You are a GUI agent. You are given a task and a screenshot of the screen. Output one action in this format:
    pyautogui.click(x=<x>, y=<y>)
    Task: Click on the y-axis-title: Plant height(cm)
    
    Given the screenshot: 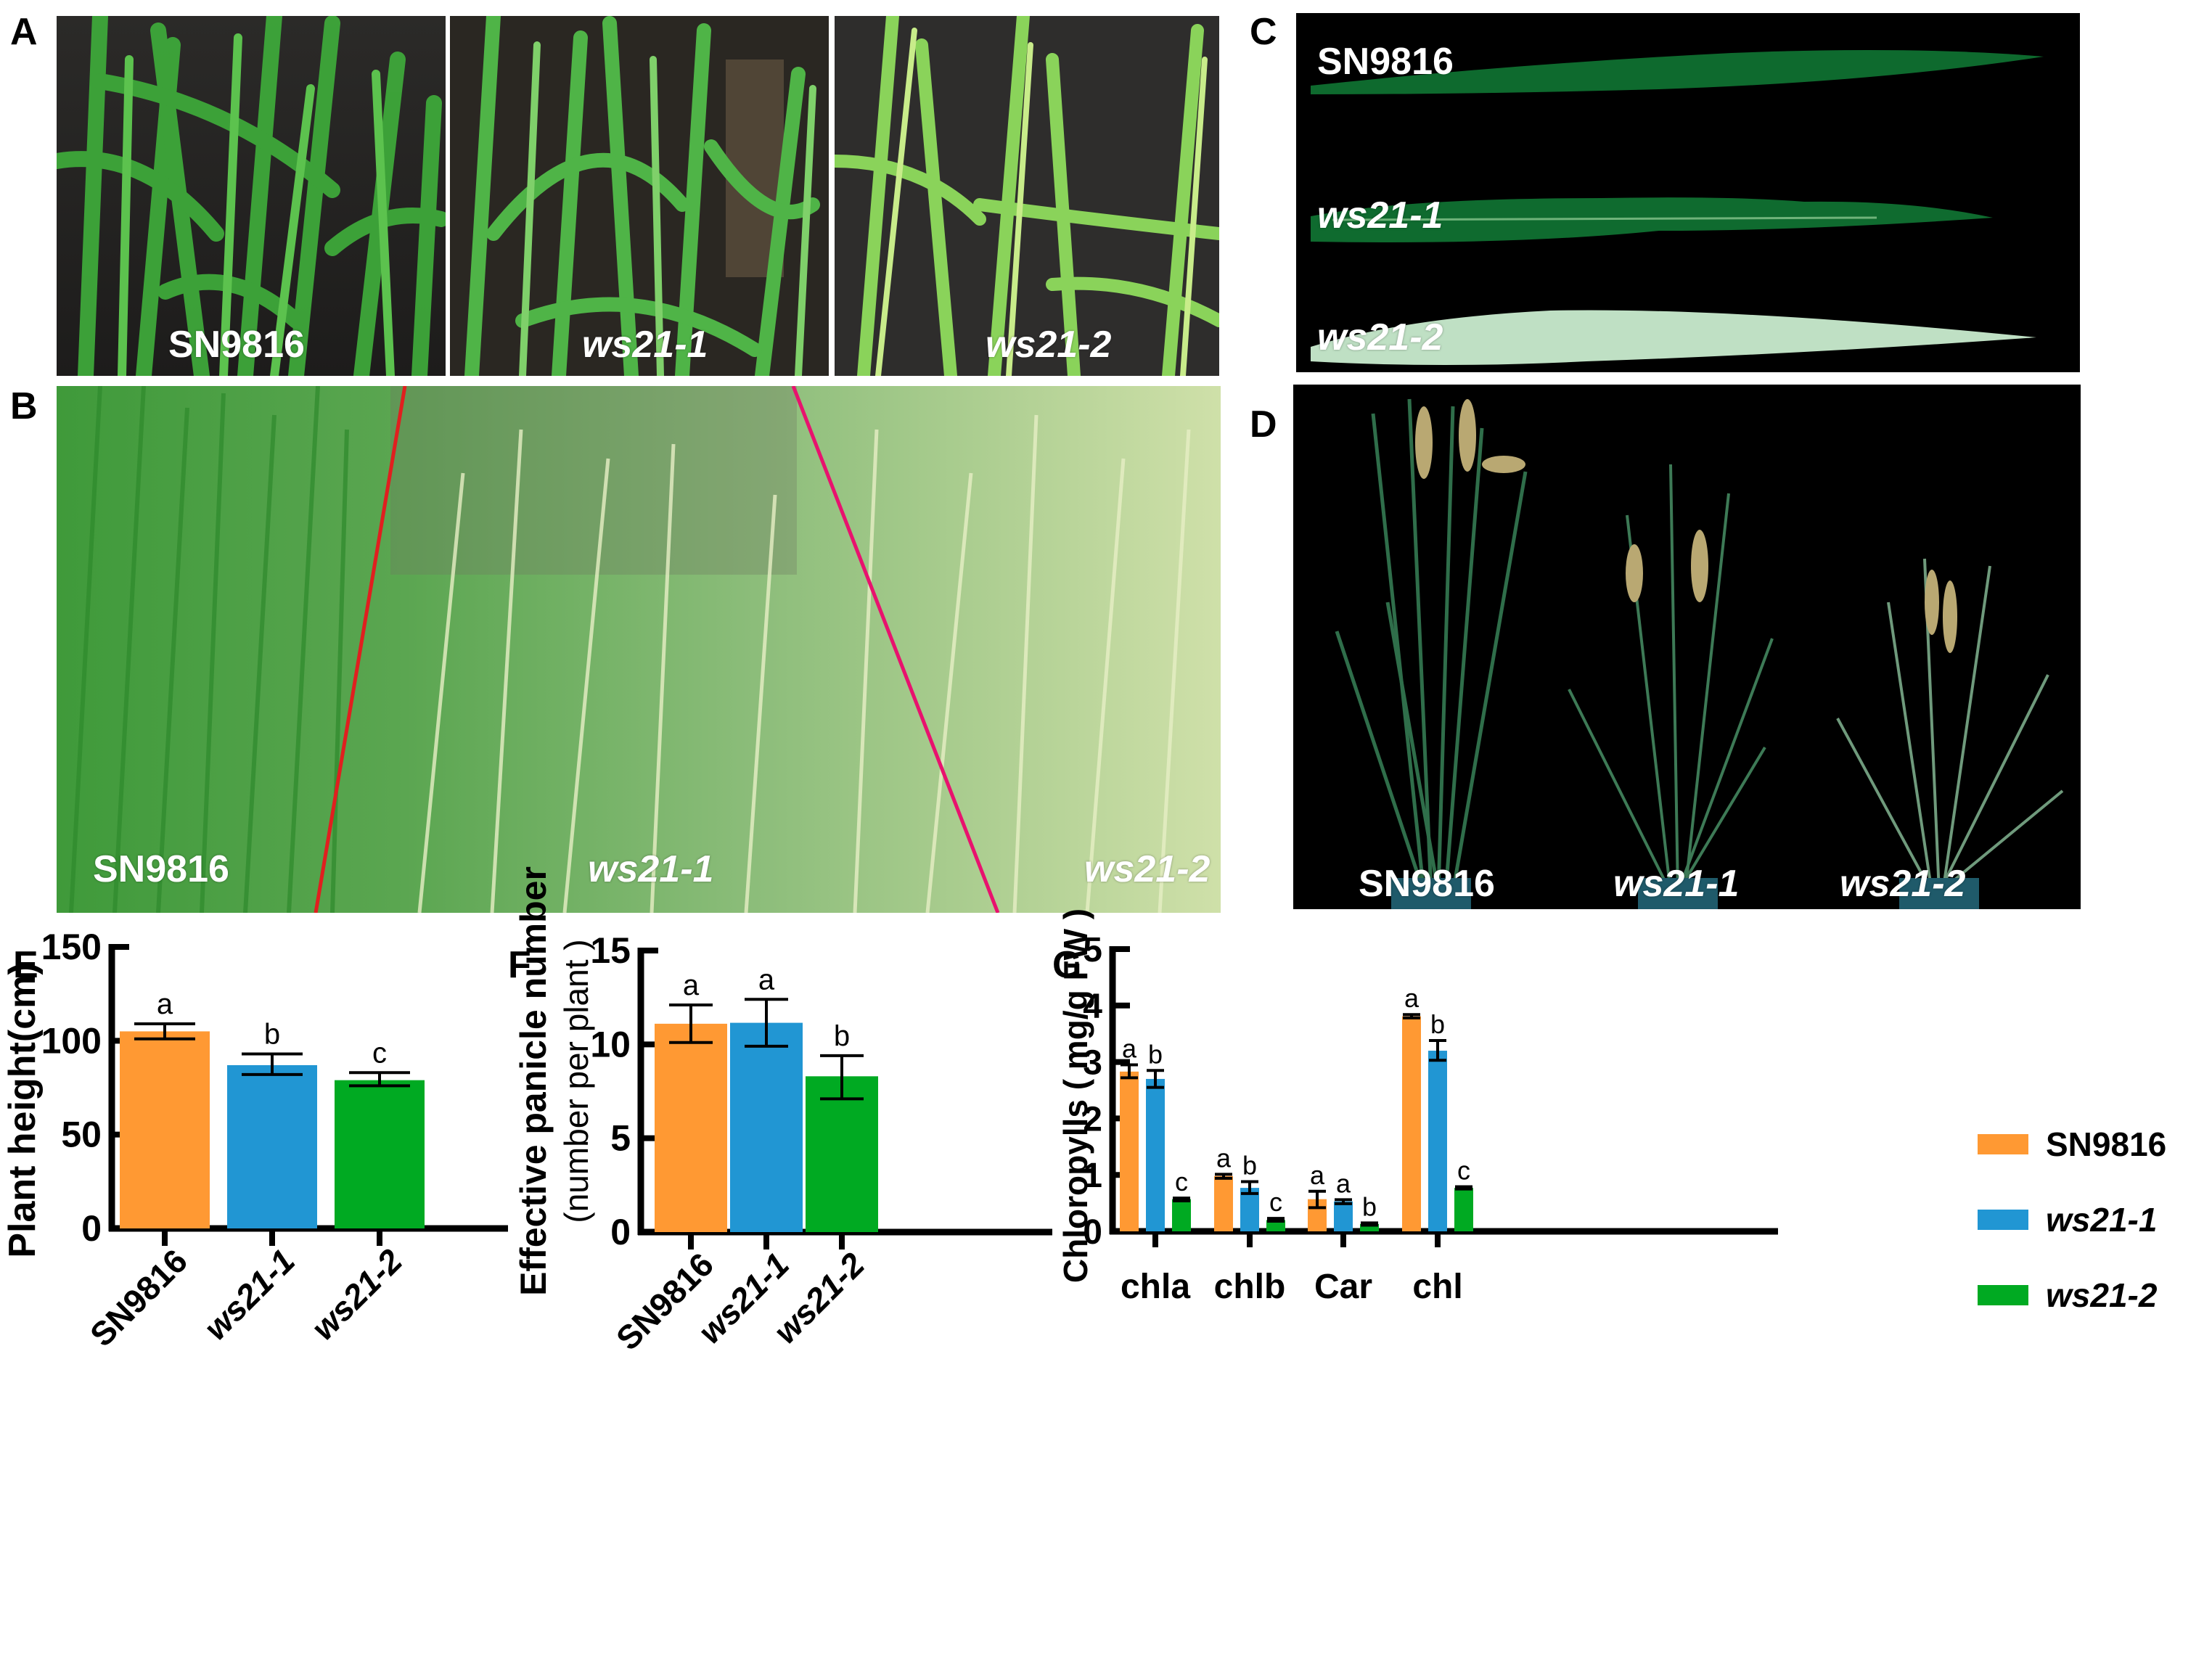 What is the action you would take?
    pyautogui.click(x=22, y=1109)
    